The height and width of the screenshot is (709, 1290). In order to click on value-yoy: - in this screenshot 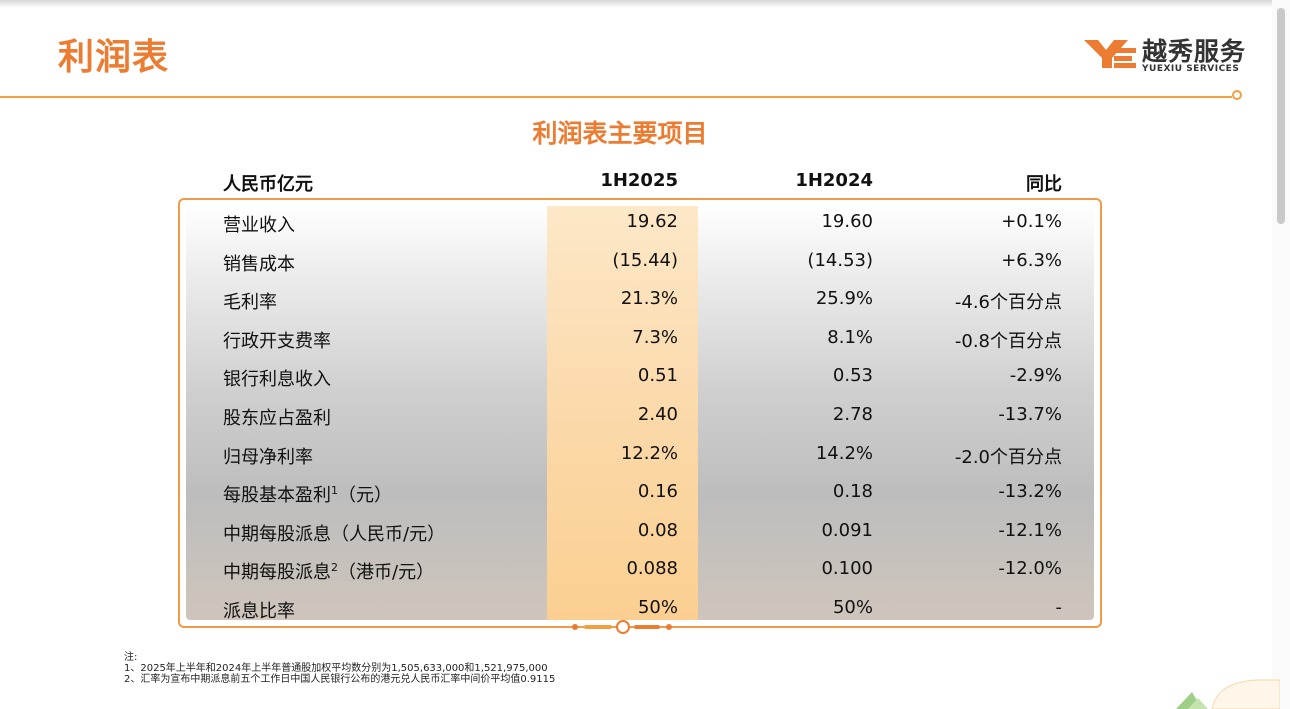, I will do `click(1059, 607)`.